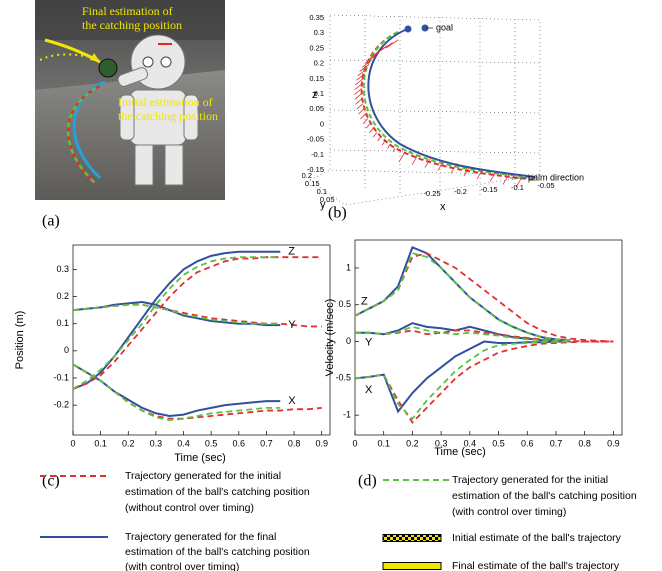 The image size is (662, 571). Describe the element at coordinates (132, 25) in the screenshot. I see `scene-annotation: the catching position` at that location.